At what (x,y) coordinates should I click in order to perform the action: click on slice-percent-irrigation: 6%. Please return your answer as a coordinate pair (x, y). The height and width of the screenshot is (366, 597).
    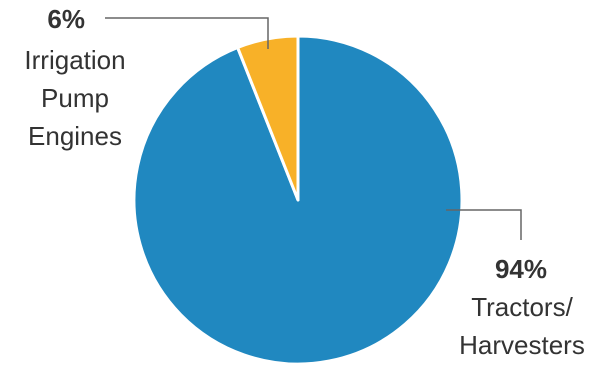
    Looking at the image, I should click on (66, 19).